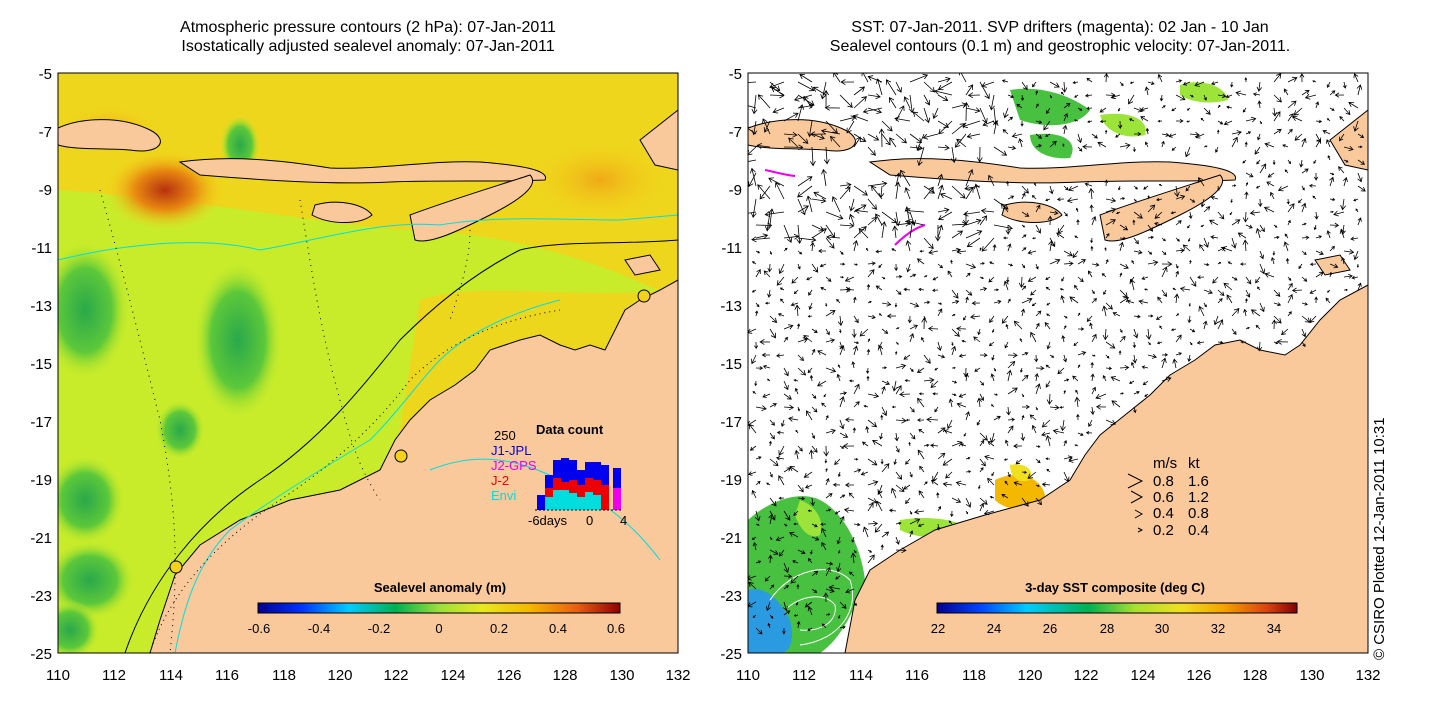 This screenshot has width=1440, height=720. I want to click on left-colorbar-tick: -0.6, so click(259, 628).